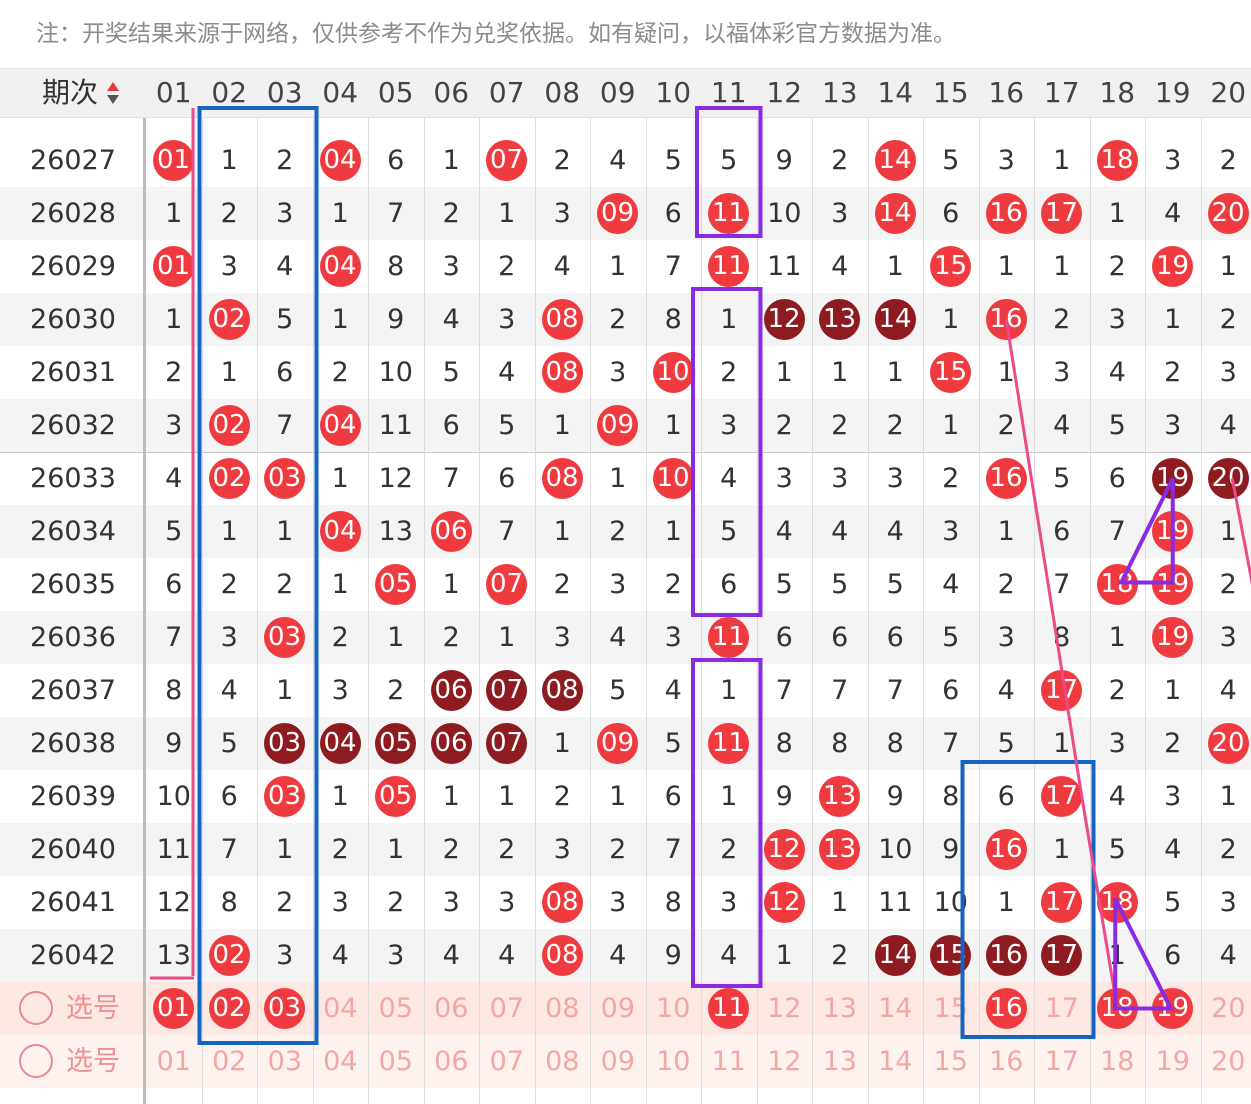  I want to click on drawn-ball: 08, so click(562, 372).